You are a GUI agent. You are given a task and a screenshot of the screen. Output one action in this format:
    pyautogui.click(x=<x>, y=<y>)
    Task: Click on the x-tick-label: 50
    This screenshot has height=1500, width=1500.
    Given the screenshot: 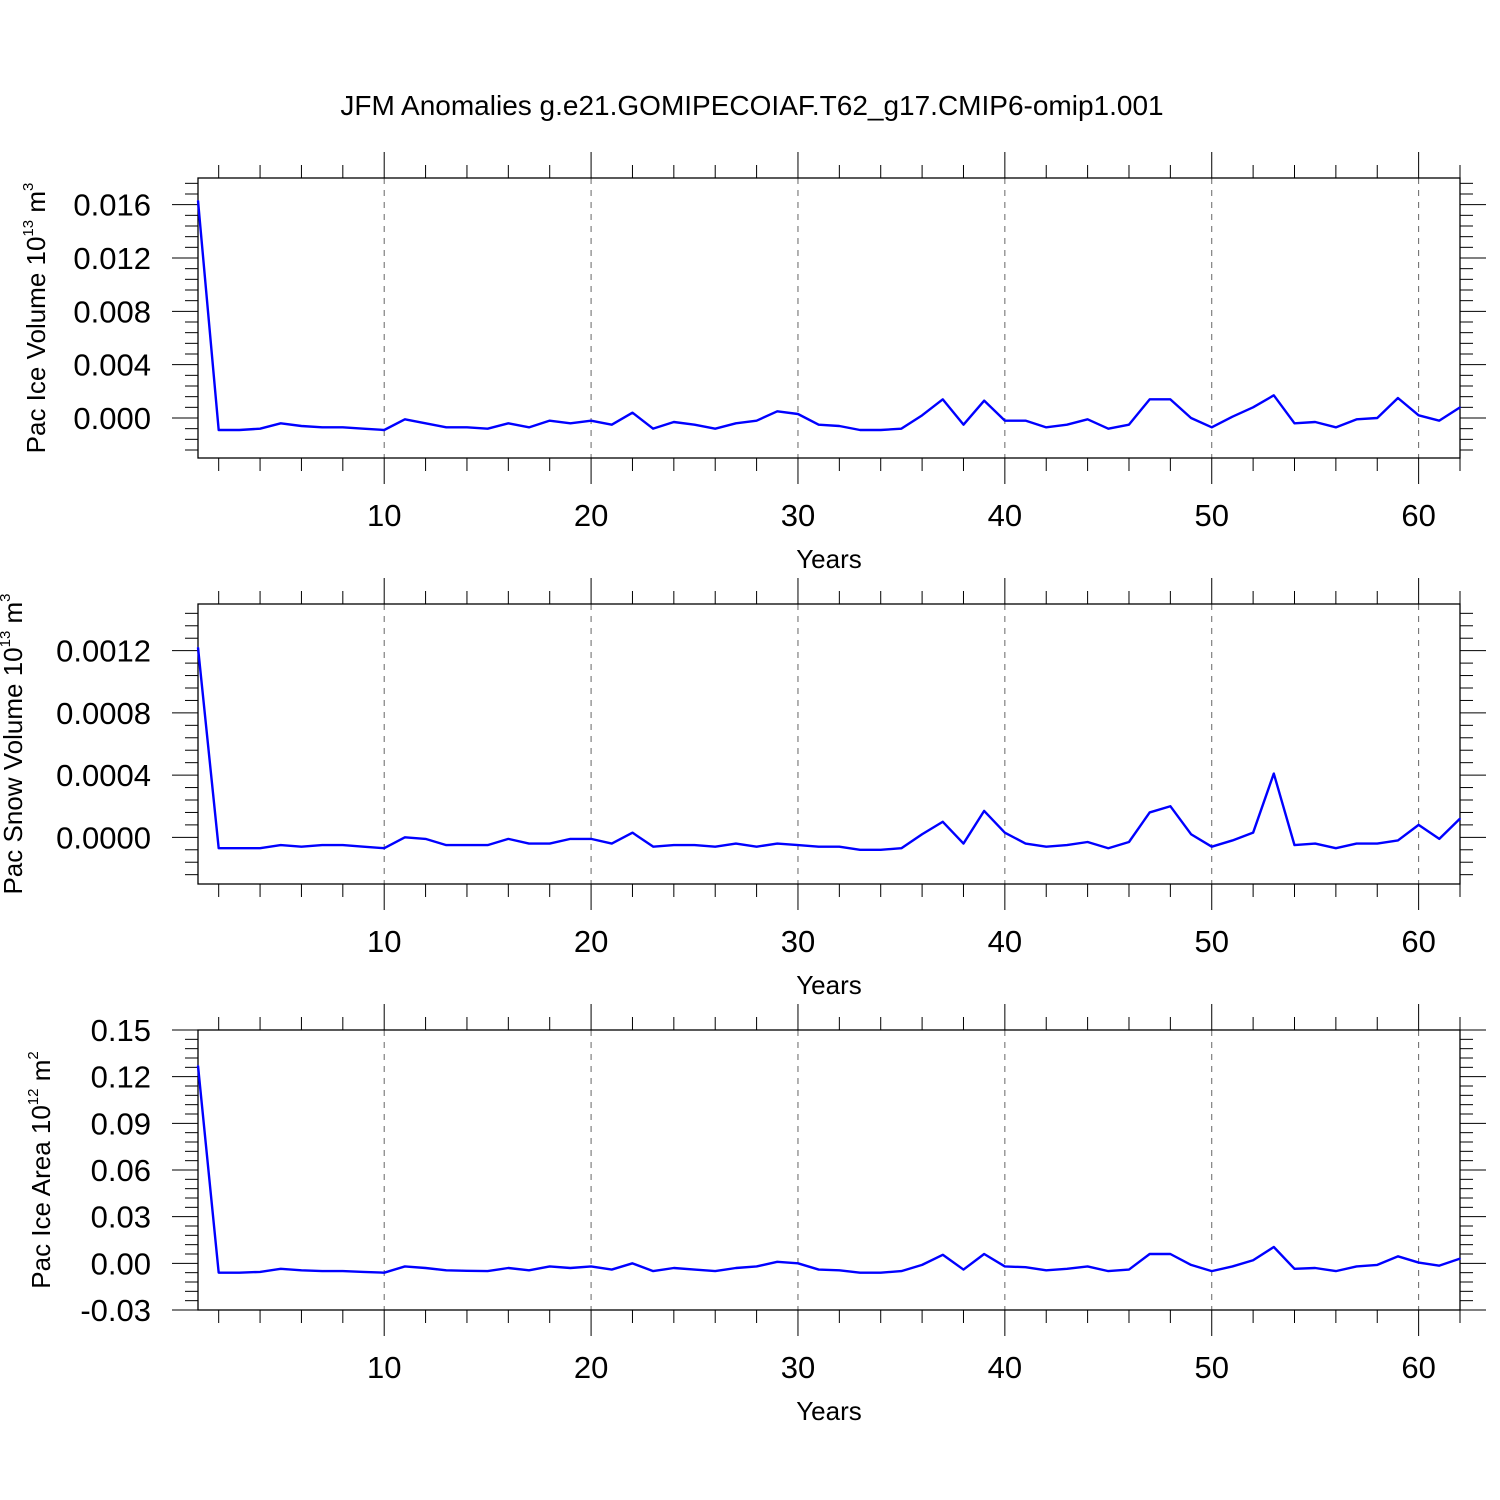 What is the action you would take?
    pyautogui.click(x=1211, y=1367)
    